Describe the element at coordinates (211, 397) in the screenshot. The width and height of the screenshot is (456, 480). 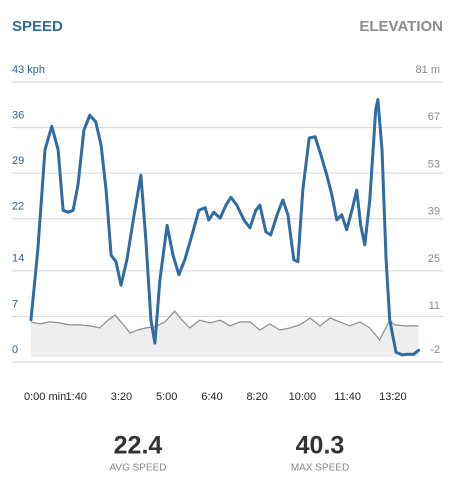
I see `x-tick-label: 6:40` at that location.